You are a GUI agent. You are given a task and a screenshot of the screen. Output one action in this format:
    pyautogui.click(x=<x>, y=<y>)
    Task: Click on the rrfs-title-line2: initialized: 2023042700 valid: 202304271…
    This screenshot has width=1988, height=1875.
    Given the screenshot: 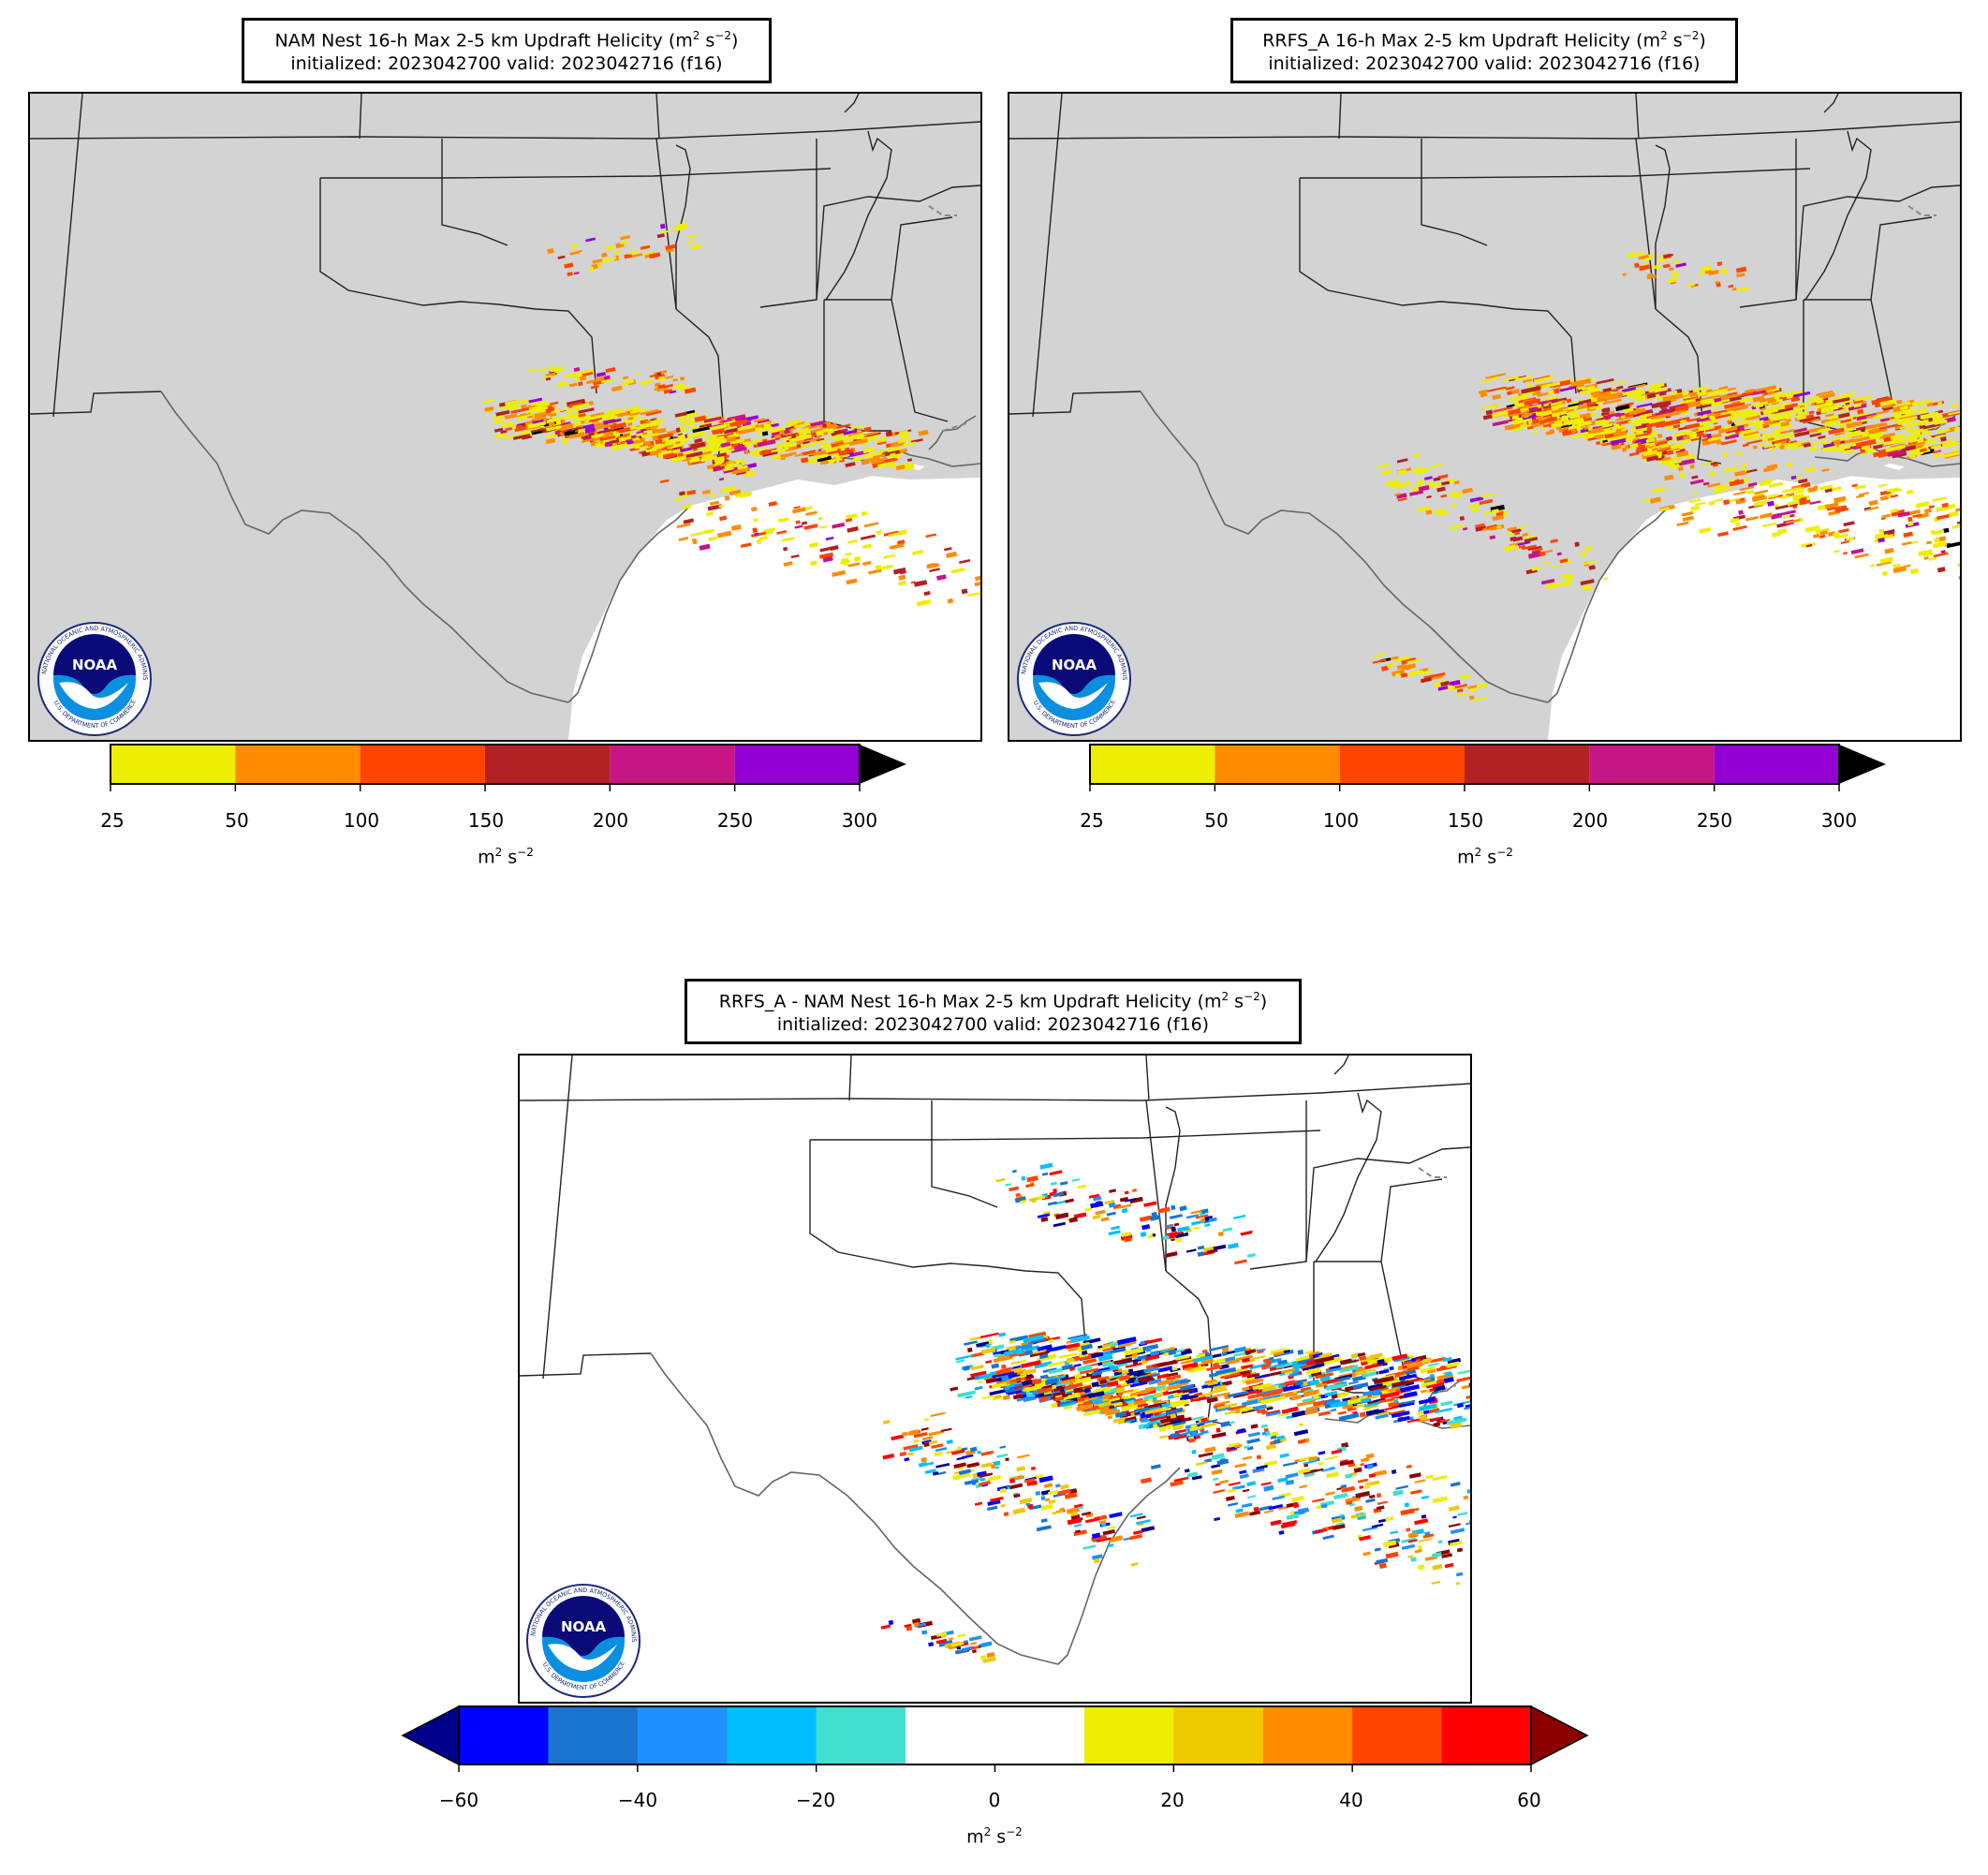 What is the action you would take?
    pyautogui.click(x=1485, y=64)
    